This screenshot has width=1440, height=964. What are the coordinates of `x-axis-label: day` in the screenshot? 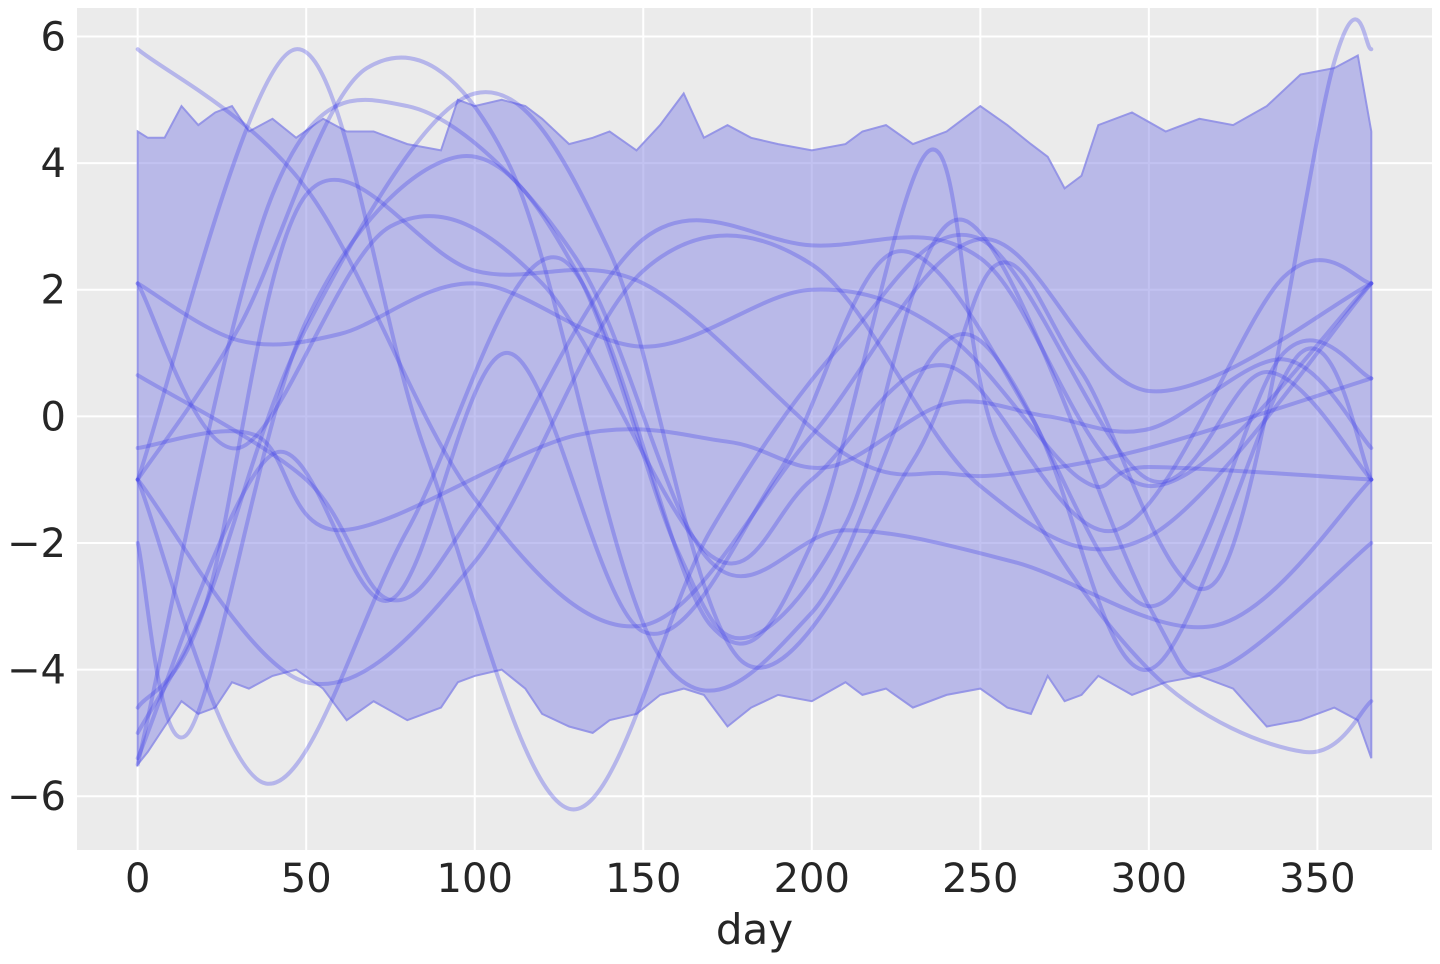 It's located at (754, 929).